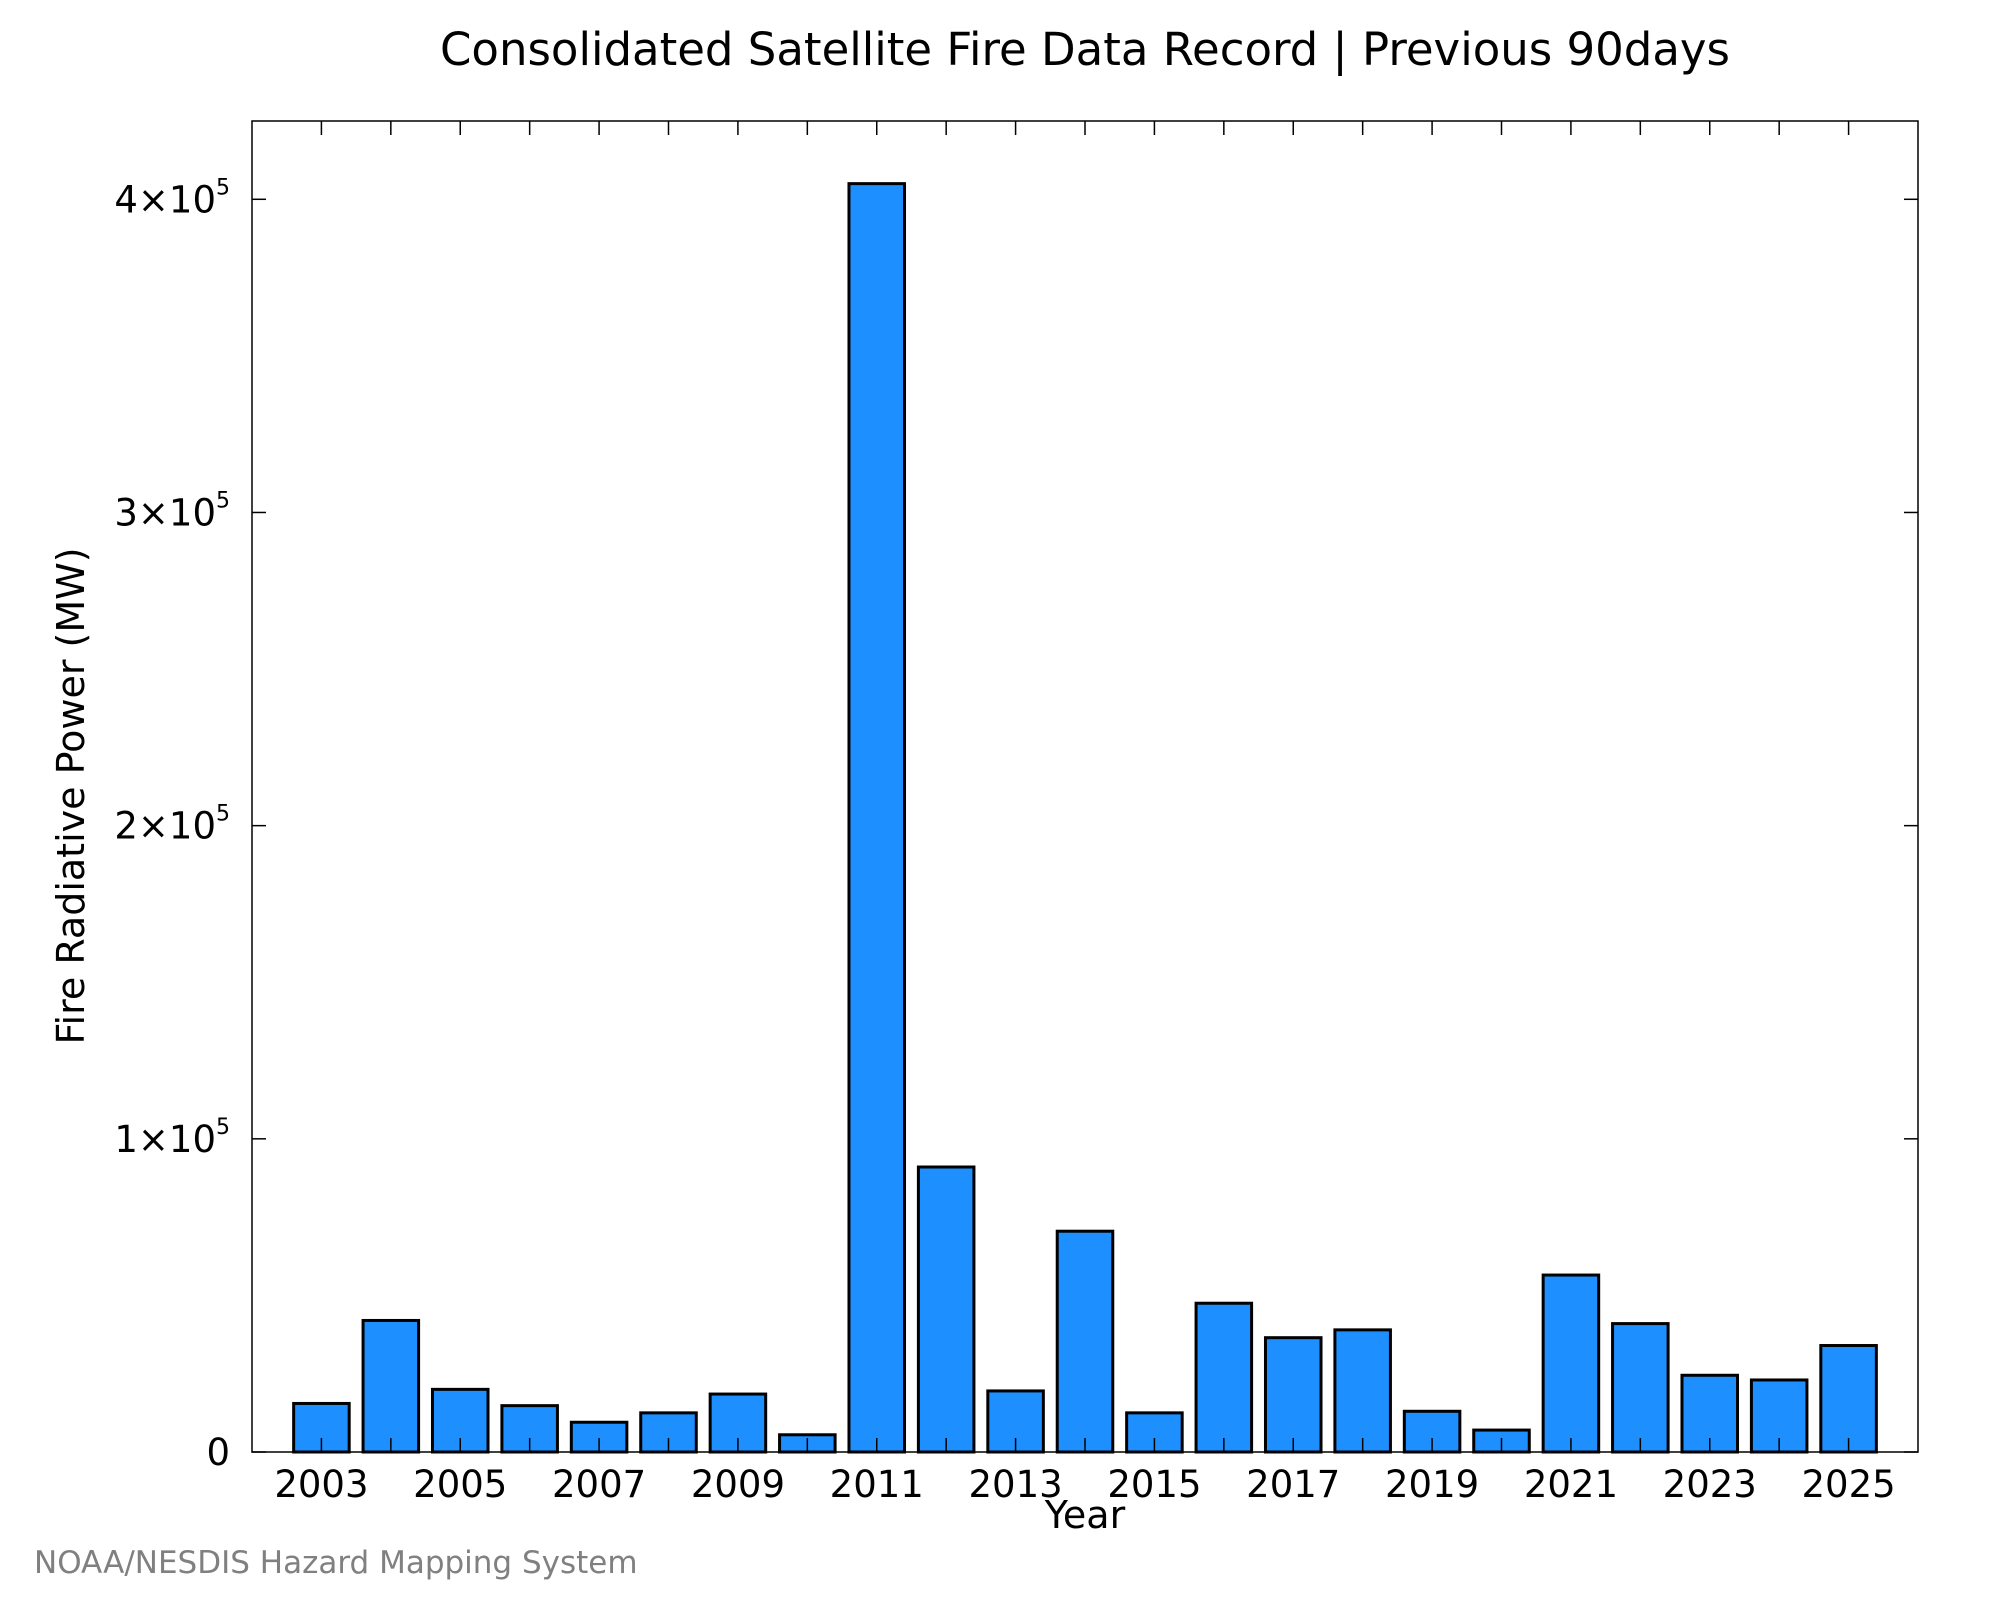 The image size is (2000, 1600). What do you see at coordinates (460, 1484) in the screenshot?
I see `x-tick-label-2005: 2005` at bounding box center [460, 1484].